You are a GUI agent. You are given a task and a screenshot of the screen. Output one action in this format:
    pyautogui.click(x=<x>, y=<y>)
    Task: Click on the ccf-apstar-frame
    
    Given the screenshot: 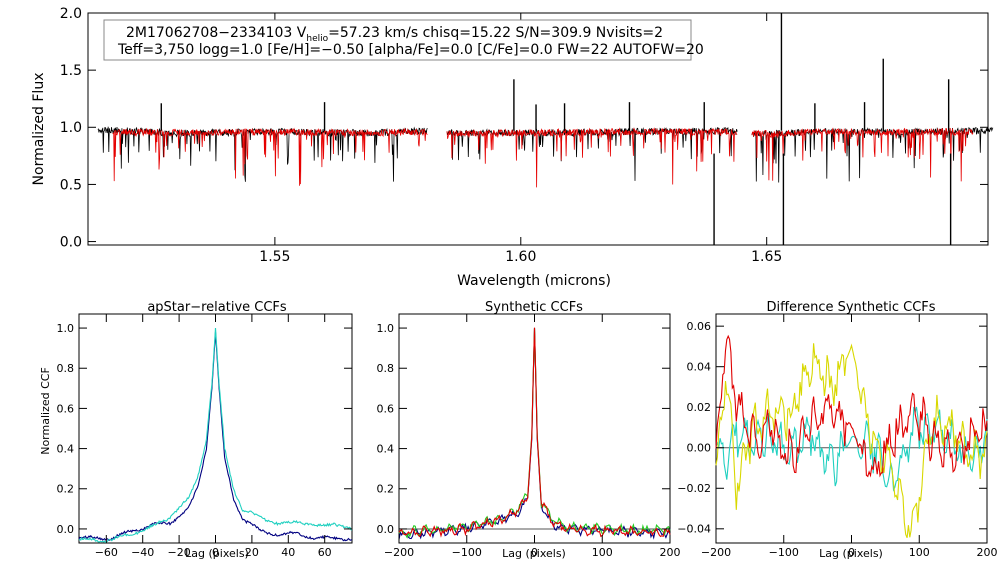 What is the action you would take?
    pyautogui.click(x=215, y=428)
    